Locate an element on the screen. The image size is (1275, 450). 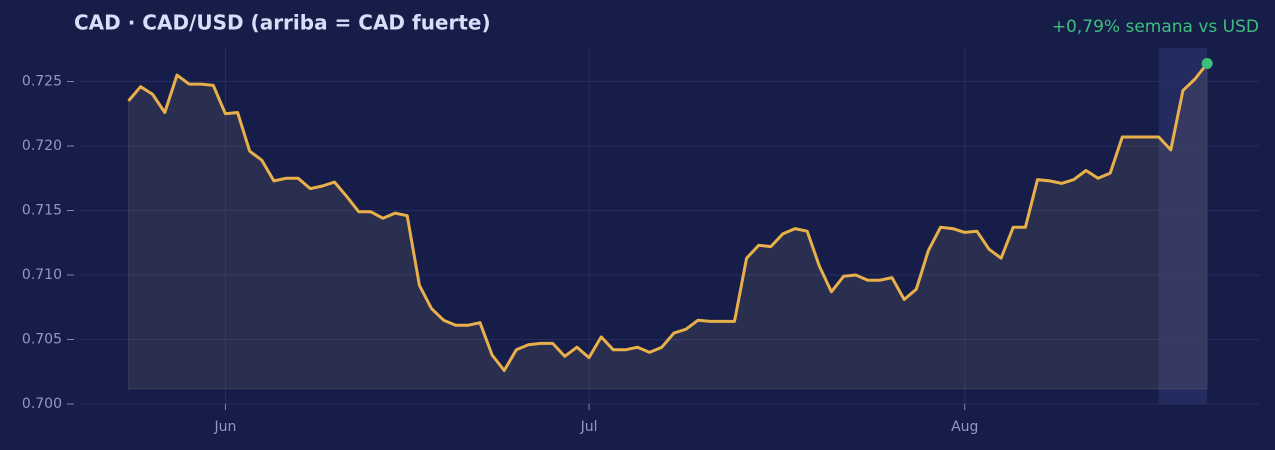
y-tick-label: 0.705 is located at coordinates (42, 340).